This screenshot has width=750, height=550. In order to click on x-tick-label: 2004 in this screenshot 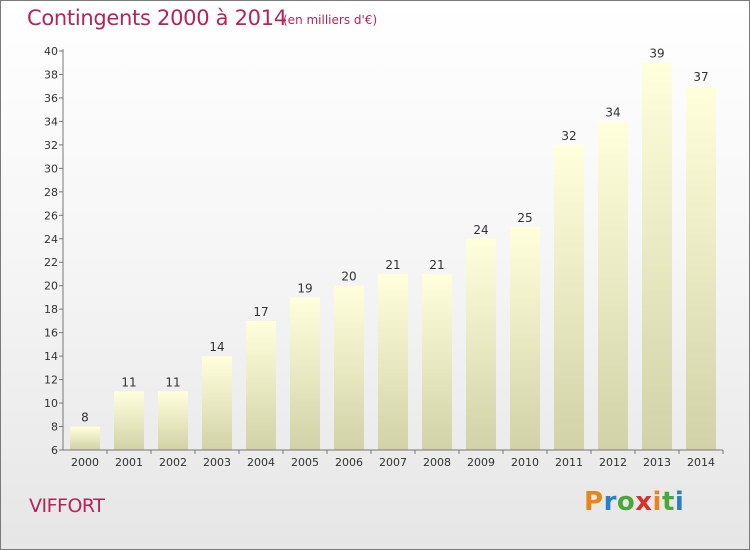, I will do `click(261, 462)`.